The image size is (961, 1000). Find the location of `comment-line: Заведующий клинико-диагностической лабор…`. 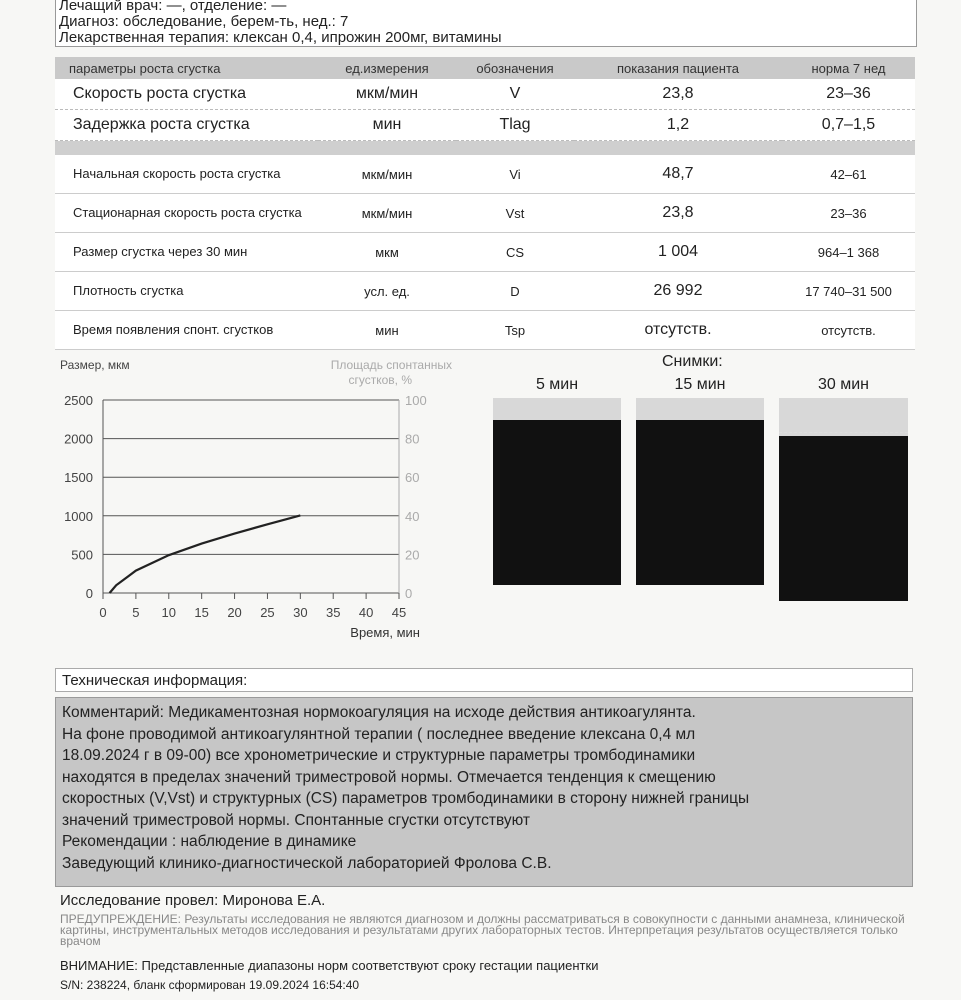

comment-line: Заведующий клинико-диагностической лабор… is located at coordinates (307, 863).